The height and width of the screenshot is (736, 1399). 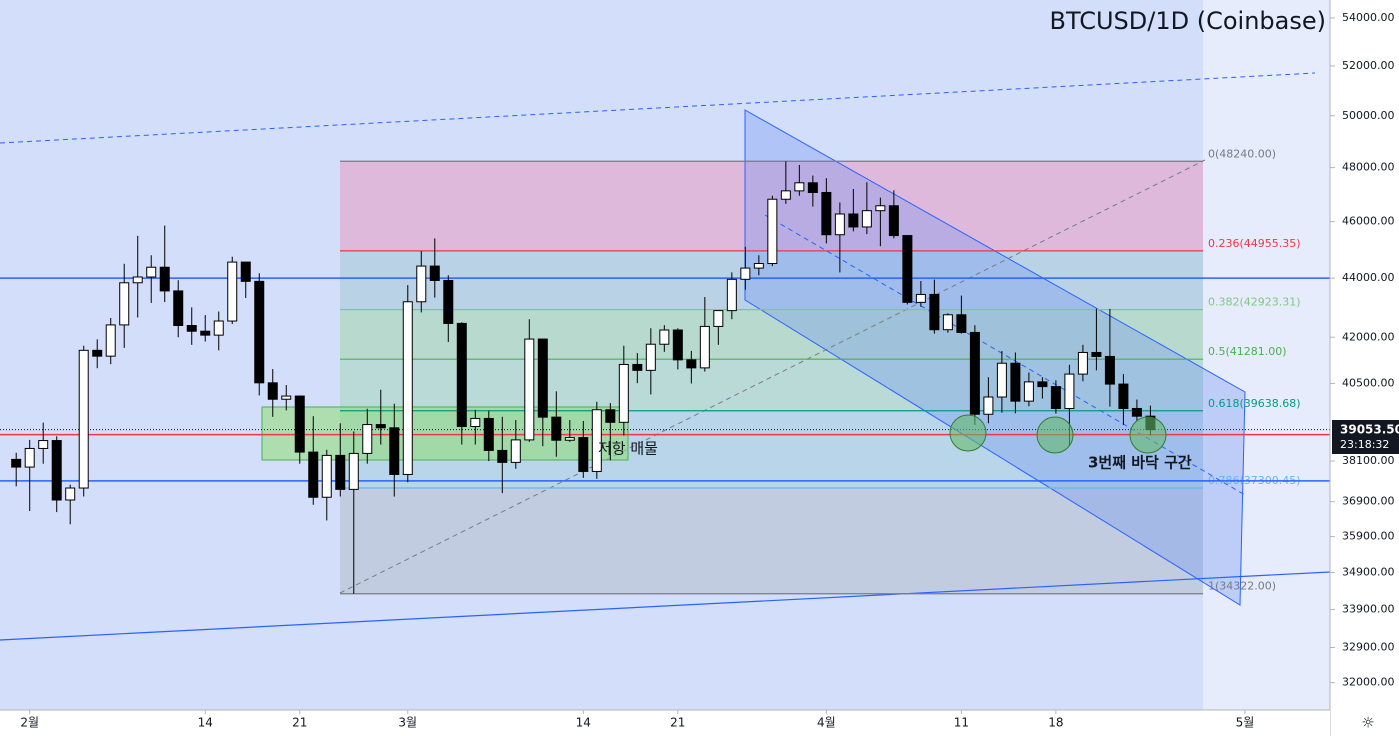 What do you see at coordinates (1364, 444) in the screenshot?
I see `countdown: 23:18:32` at bounding box center [1364, 444].